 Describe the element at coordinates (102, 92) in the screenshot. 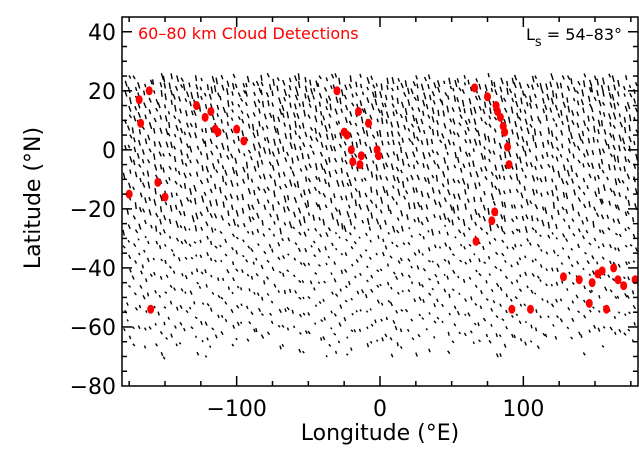

I see `y-tick-label: 20` at that location.